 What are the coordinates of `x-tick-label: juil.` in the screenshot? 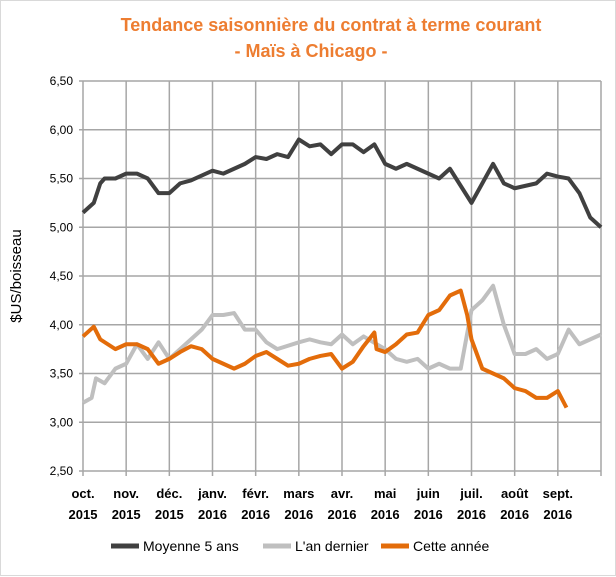 It's located at (470, 493).